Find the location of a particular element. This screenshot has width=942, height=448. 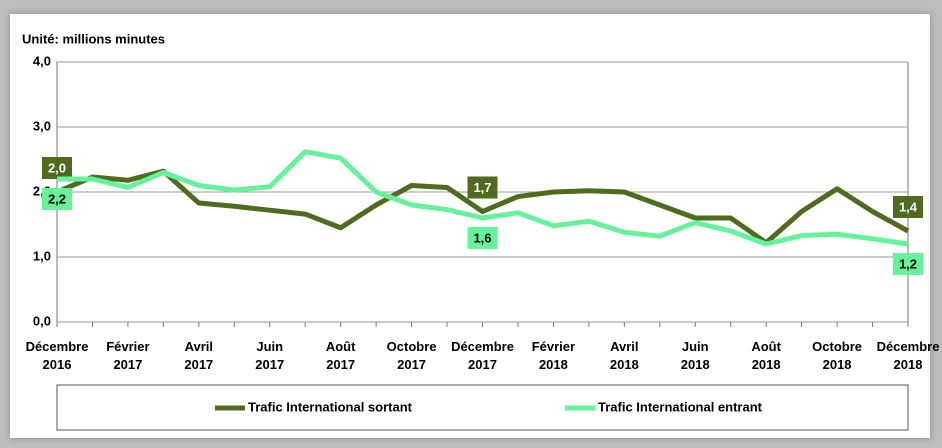

x-tick-label: Avril 2017 is located at coordinates (199, 355).